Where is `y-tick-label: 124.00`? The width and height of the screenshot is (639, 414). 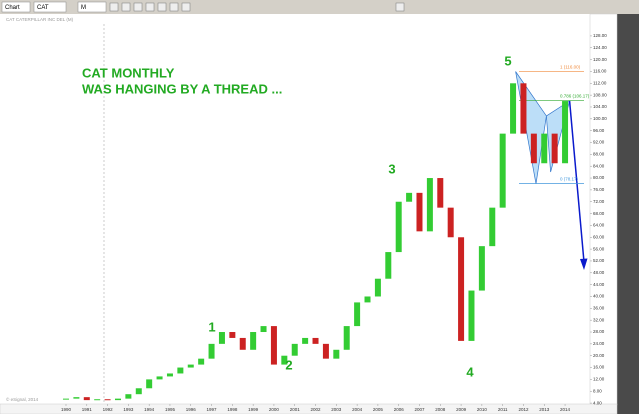
y-tick-label: 124.00 is located at coordinates (600, 47).